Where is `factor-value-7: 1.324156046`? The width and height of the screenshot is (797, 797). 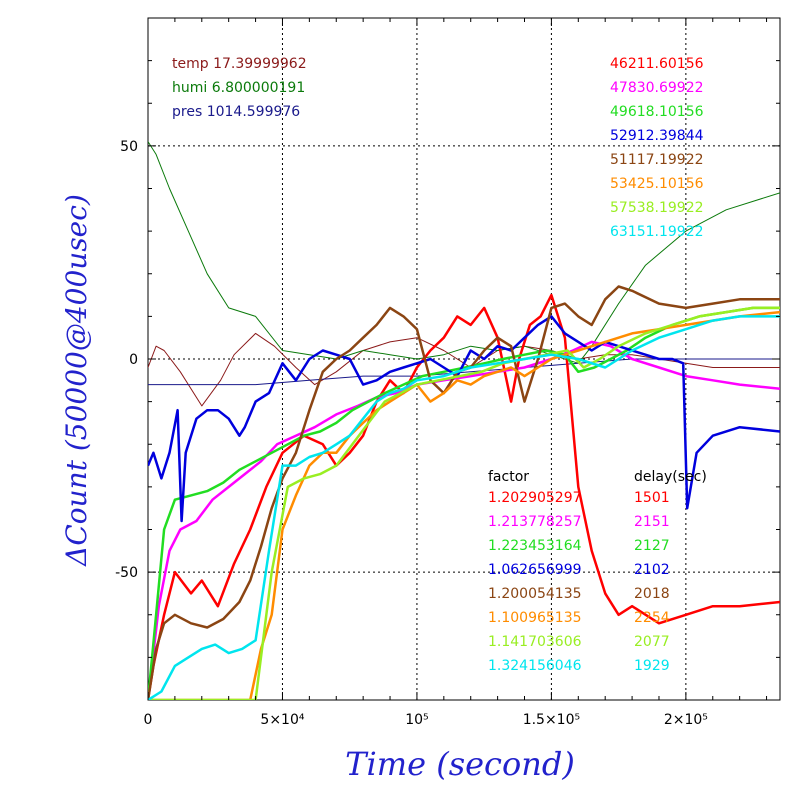
factor-value-7: 1.324156046 is located at coordinates (535, 666).